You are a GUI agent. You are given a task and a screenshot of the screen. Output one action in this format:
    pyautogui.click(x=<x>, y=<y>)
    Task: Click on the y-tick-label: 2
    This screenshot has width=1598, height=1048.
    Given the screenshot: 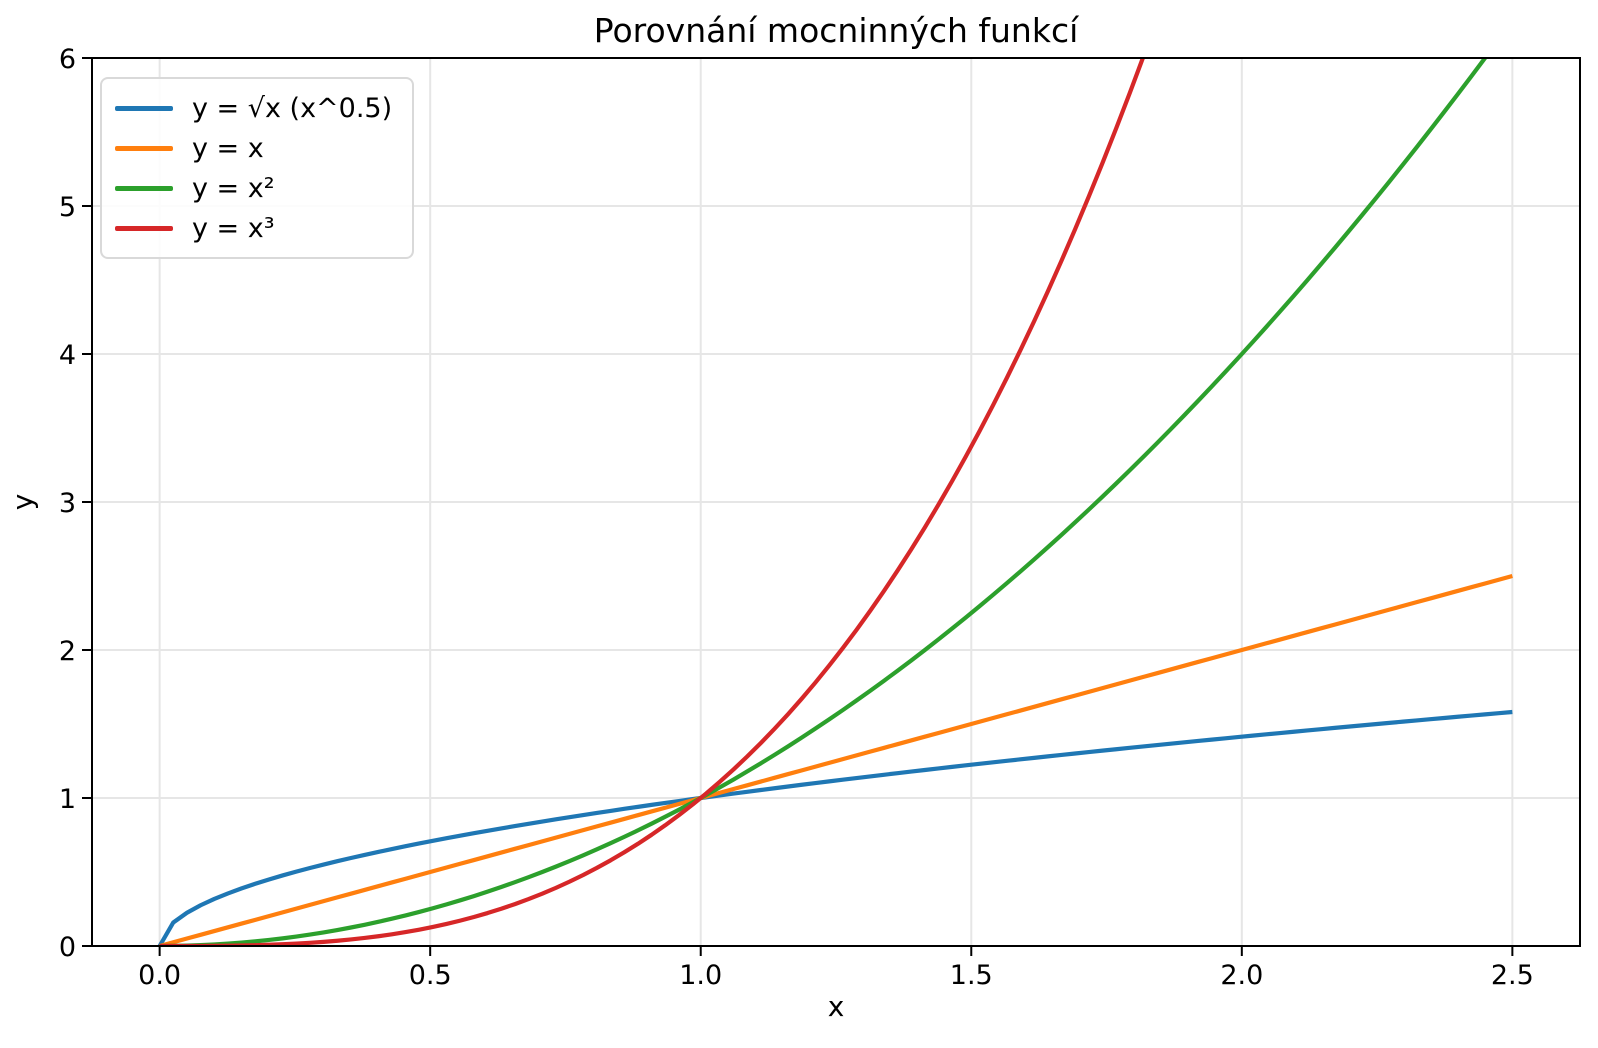 What is the action you would take?
    pyautogui.click(x=67, y=651)
    